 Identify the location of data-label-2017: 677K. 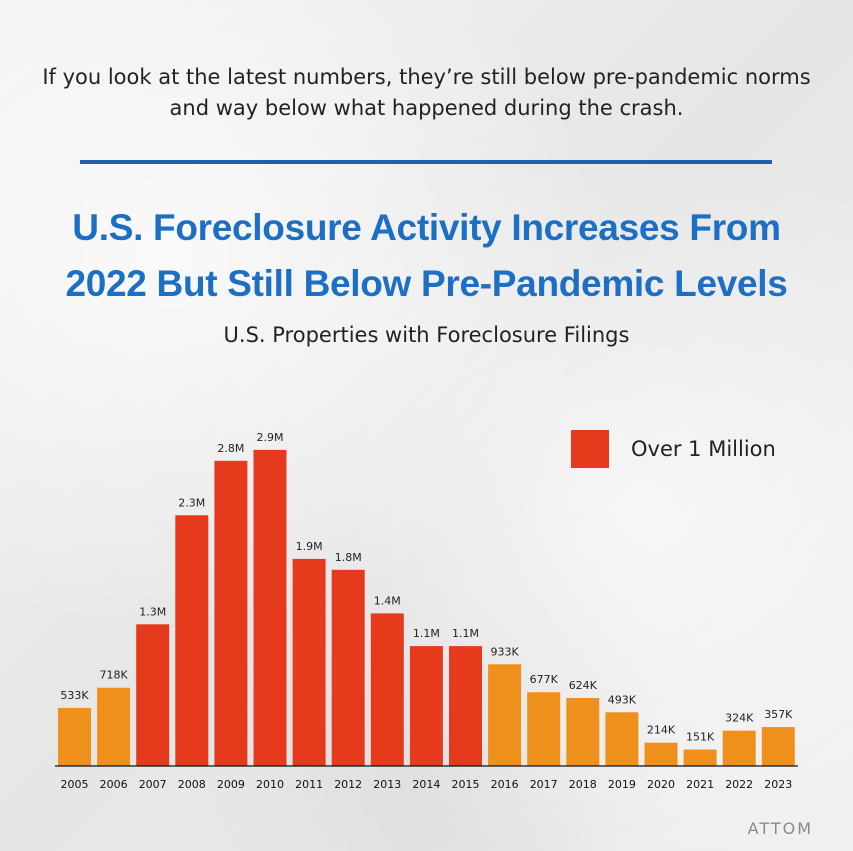
(544, 679).